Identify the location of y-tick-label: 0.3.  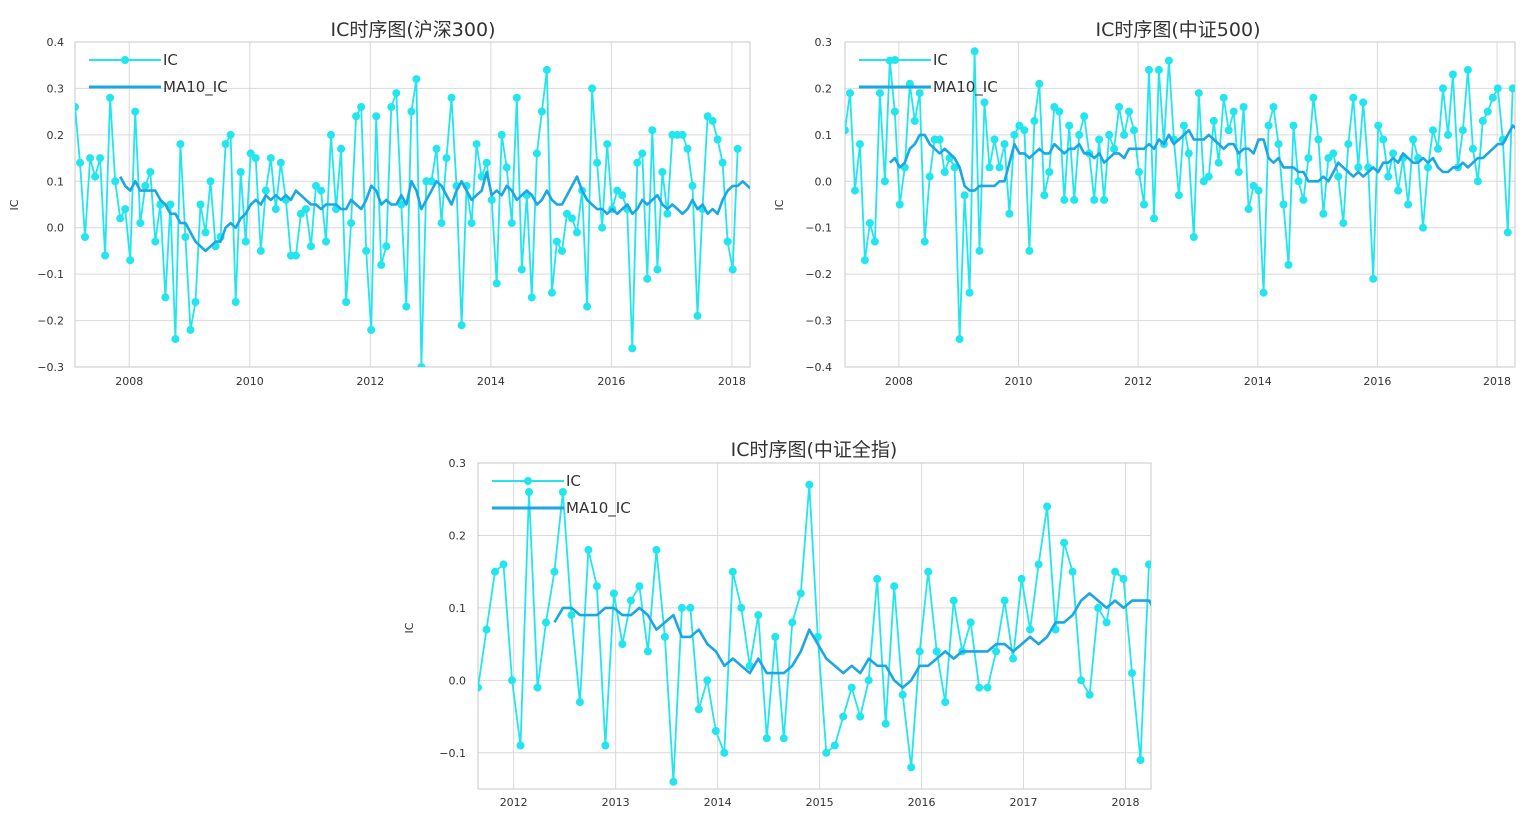
(824, 42).